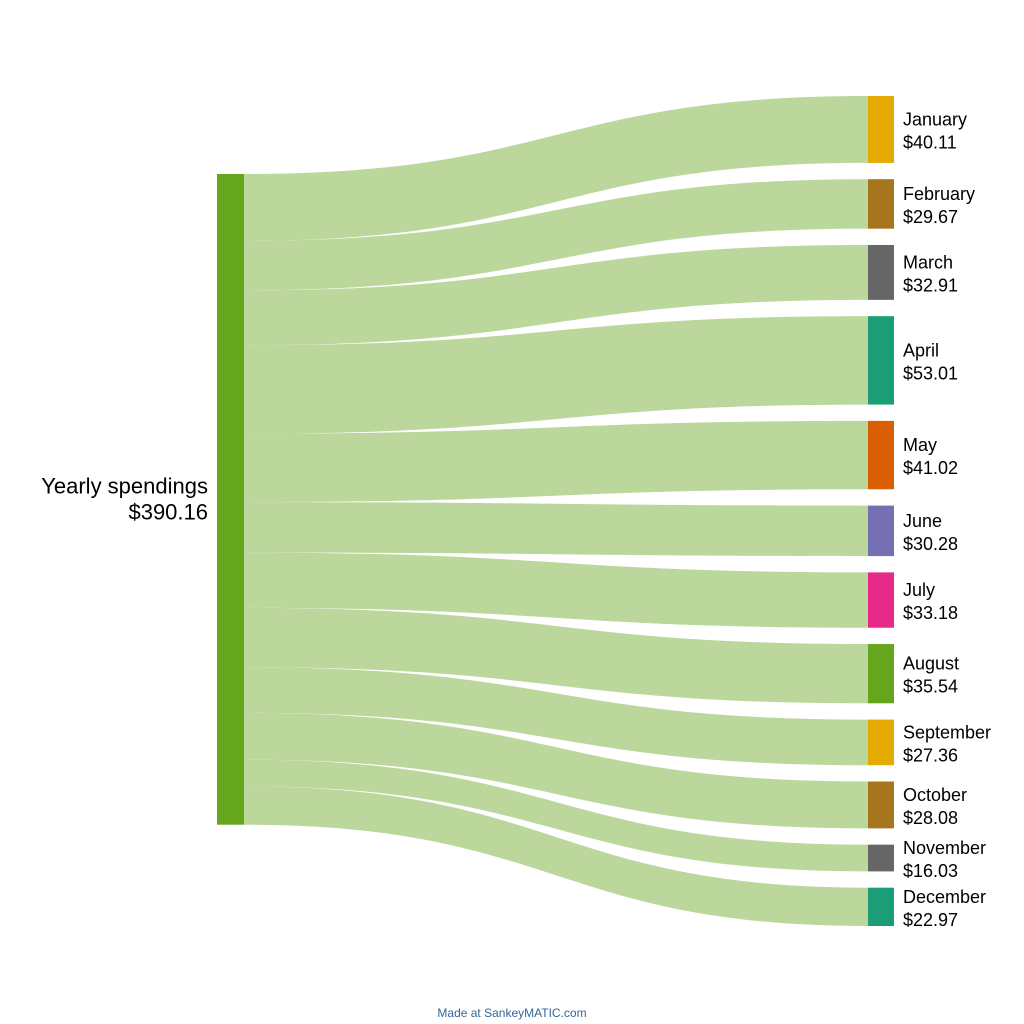 Image resolution: width=1024 pixels, height=1024 pixels. Describe the element at coordinates (931, 664) in the screenshot. I see `target-name: August` at that location.